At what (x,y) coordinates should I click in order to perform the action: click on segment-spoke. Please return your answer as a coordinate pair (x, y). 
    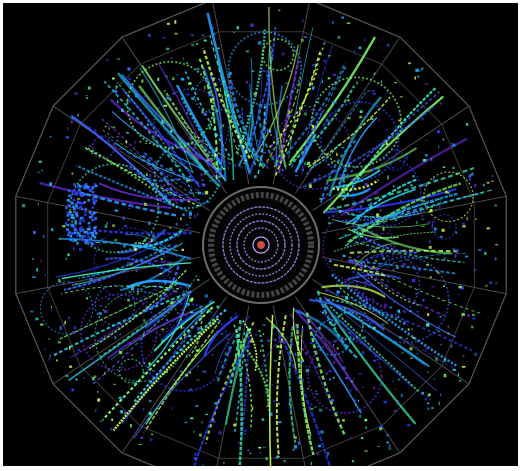
    Looking at the image, I should click on (391, 331).